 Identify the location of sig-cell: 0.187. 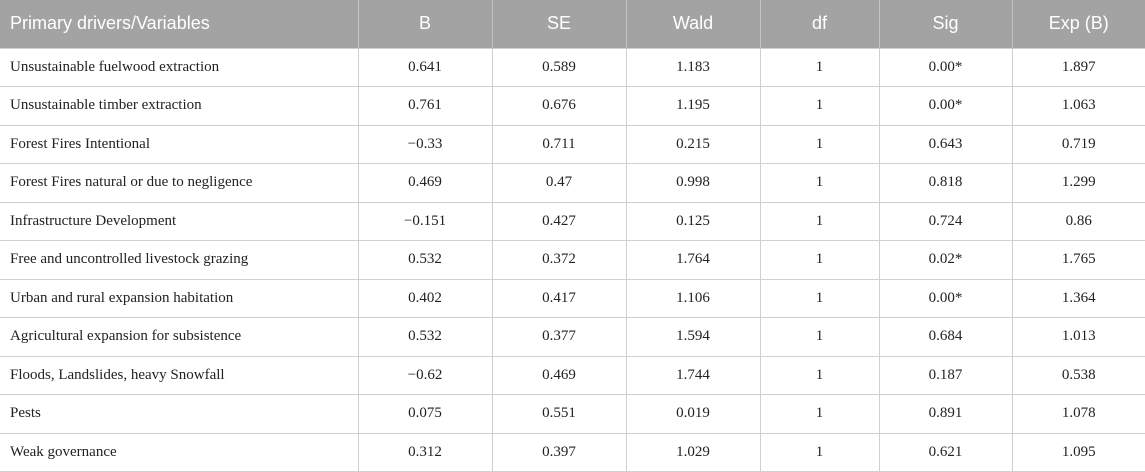
(945, 375).